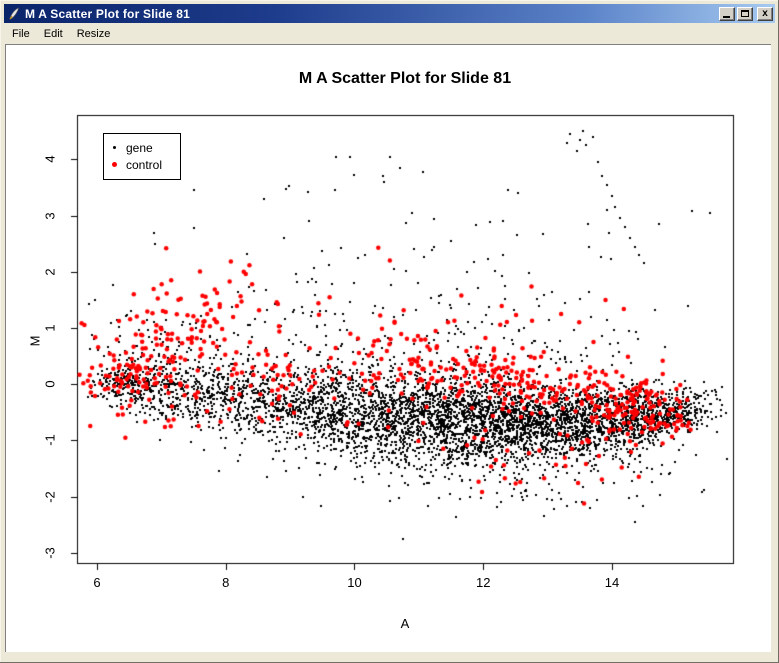 The width and height of the screenshot is (779, 663). Describe the element at coordinates (14, 12) in the screenshot. I see `quill-feather-icon` at that location.